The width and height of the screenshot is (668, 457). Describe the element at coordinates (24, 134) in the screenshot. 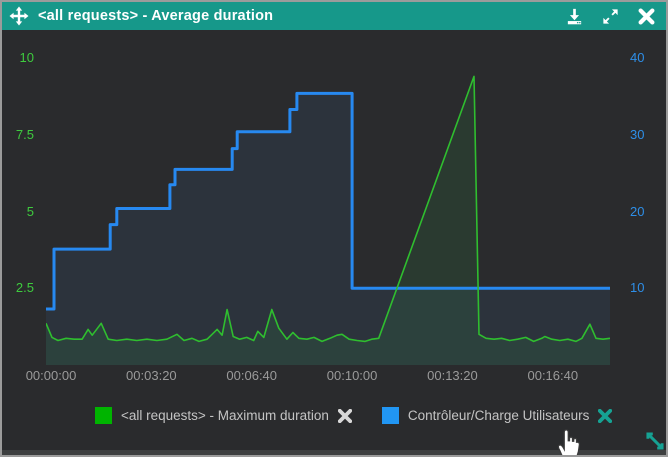

I see `y-left-tick-label: 7.5` at that location.